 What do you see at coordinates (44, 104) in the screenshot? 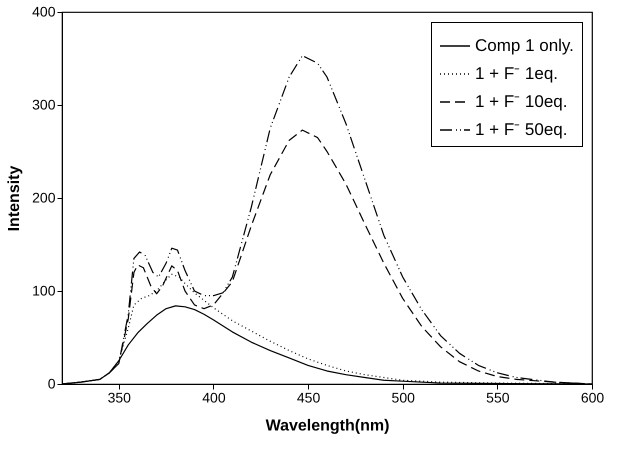
I see `y-tick-label: 300` at bounding box center [44, 104].